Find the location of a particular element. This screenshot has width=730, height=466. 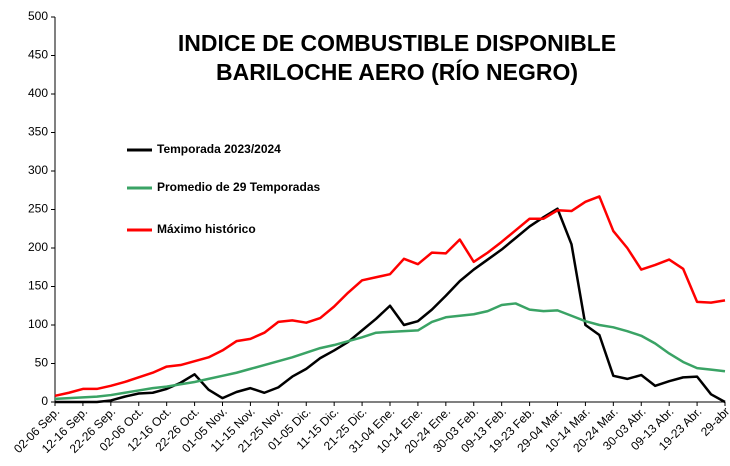

legend-label: Máximo histórico is located at coordinates (206, 229).